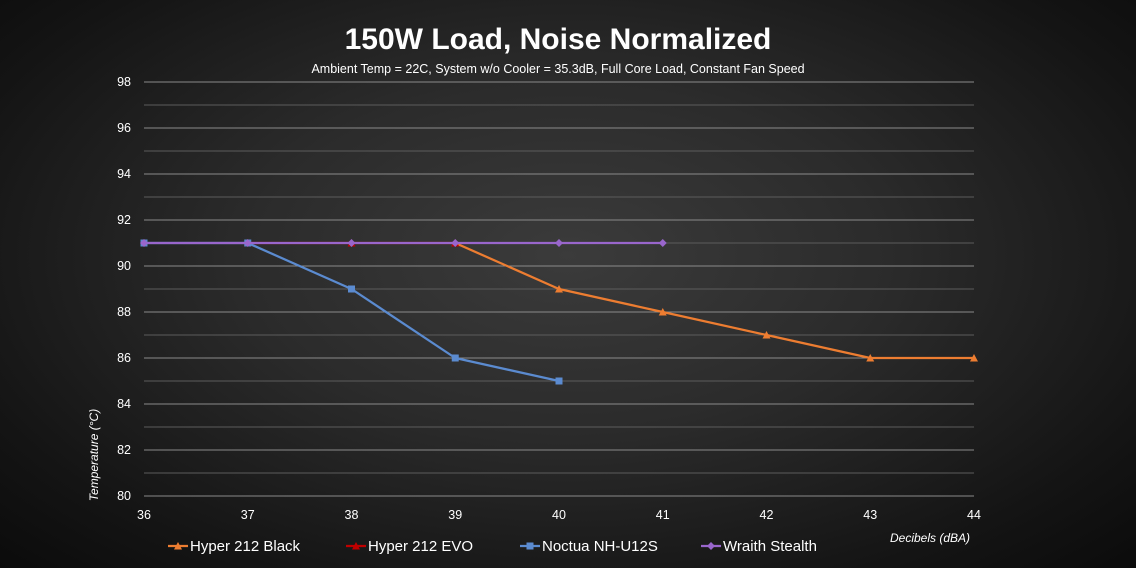  Describe the element at coordinates (558, 39) in the screenshot. I see `chart-title: 150W Load, Noise Normalized` at that location.